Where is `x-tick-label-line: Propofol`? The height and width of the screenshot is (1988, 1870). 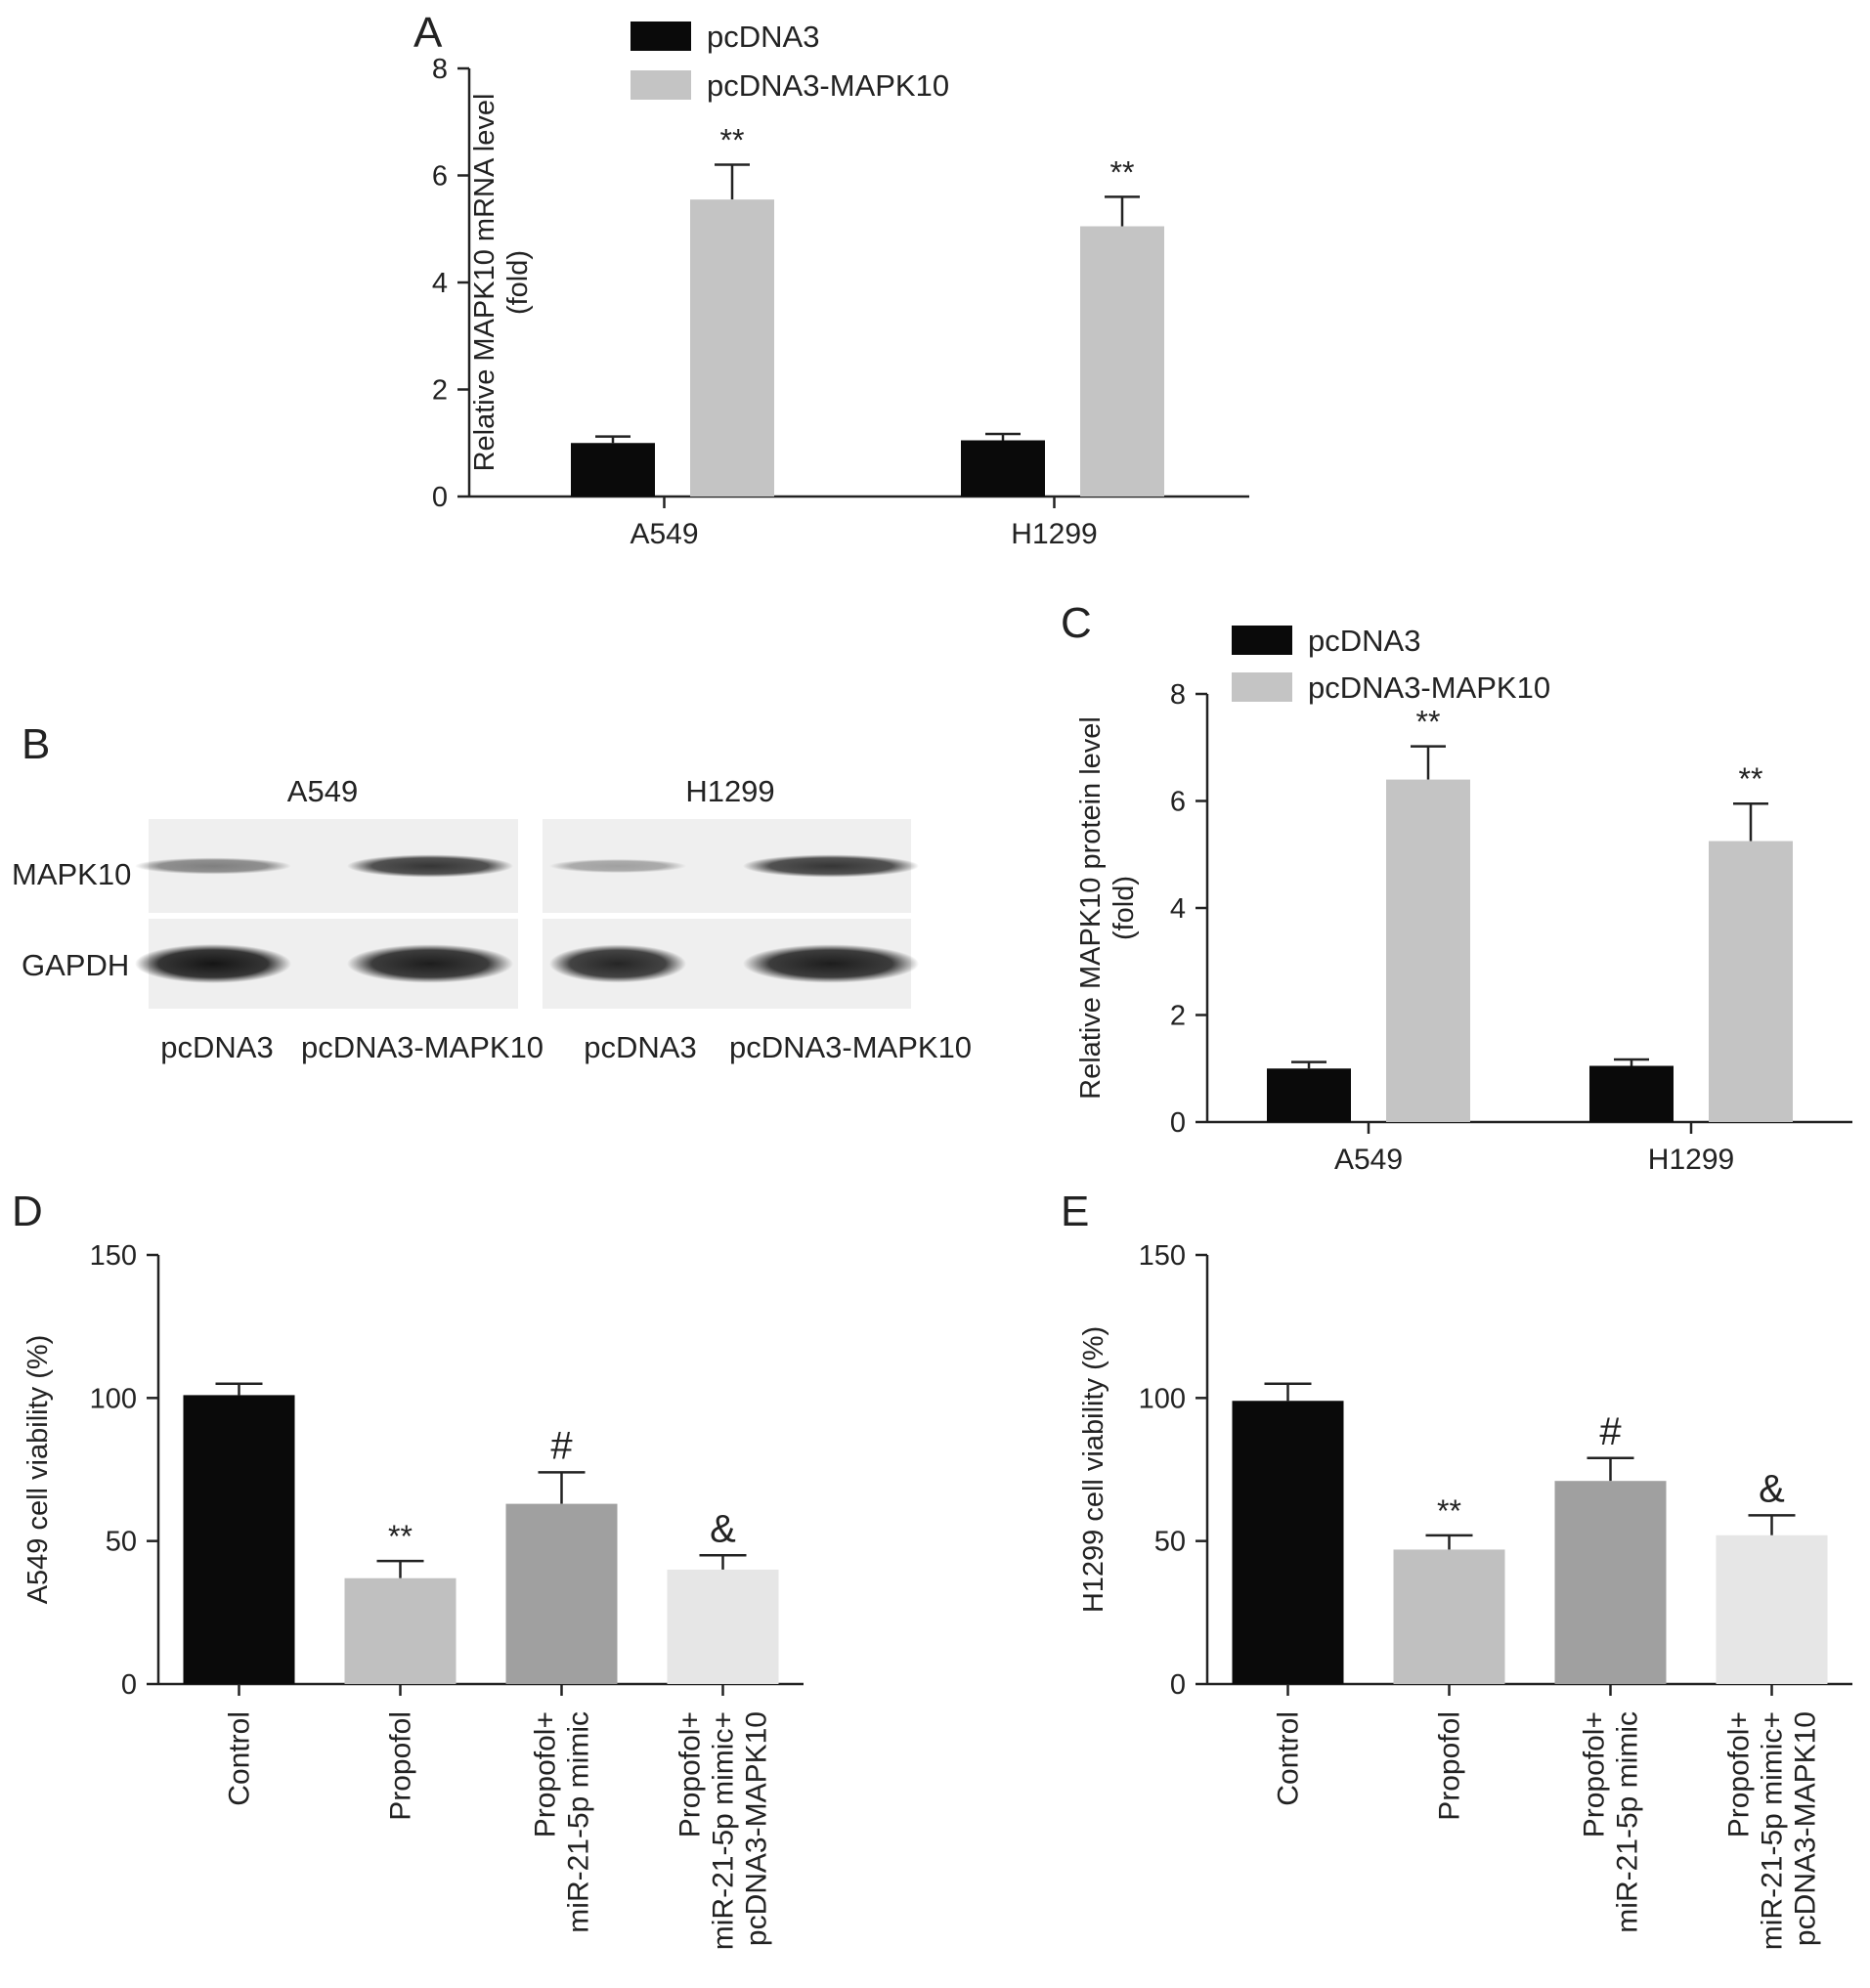
x-tick-label-line: Propofol is located at coordinates (1450, 1766).